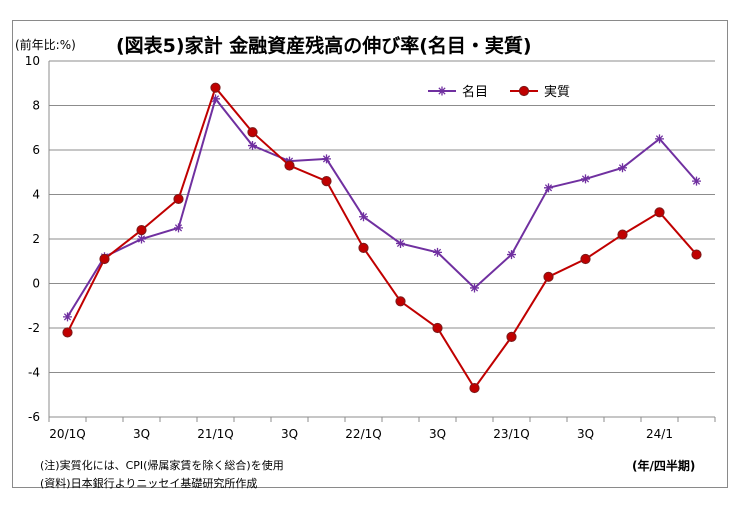 Image resolution: width=750 pixels, height=507 pixels. Describe the element at coordinates (499, 92) in the screenshot. I see `legend: 名目 実質` at that location.